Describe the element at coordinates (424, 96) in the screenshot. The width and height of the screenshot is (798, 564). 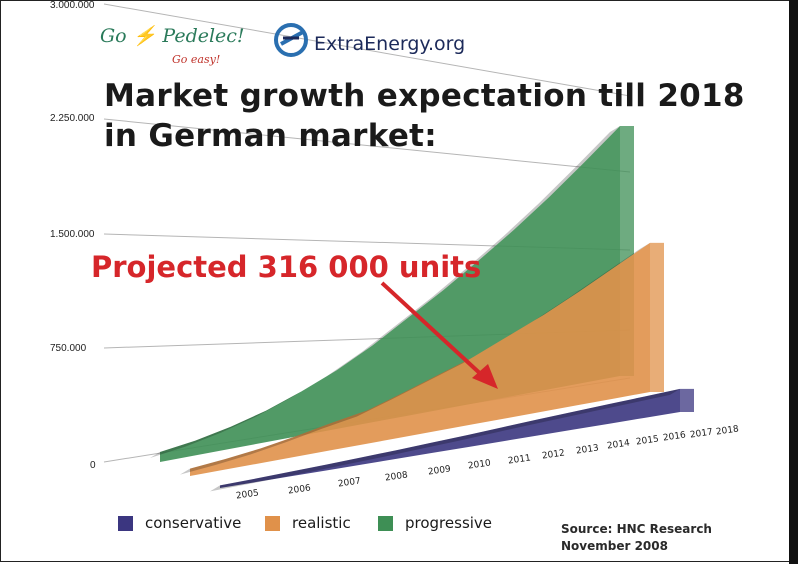
I see `chart-title-line1: Market growth expectation till 2018` at that location.